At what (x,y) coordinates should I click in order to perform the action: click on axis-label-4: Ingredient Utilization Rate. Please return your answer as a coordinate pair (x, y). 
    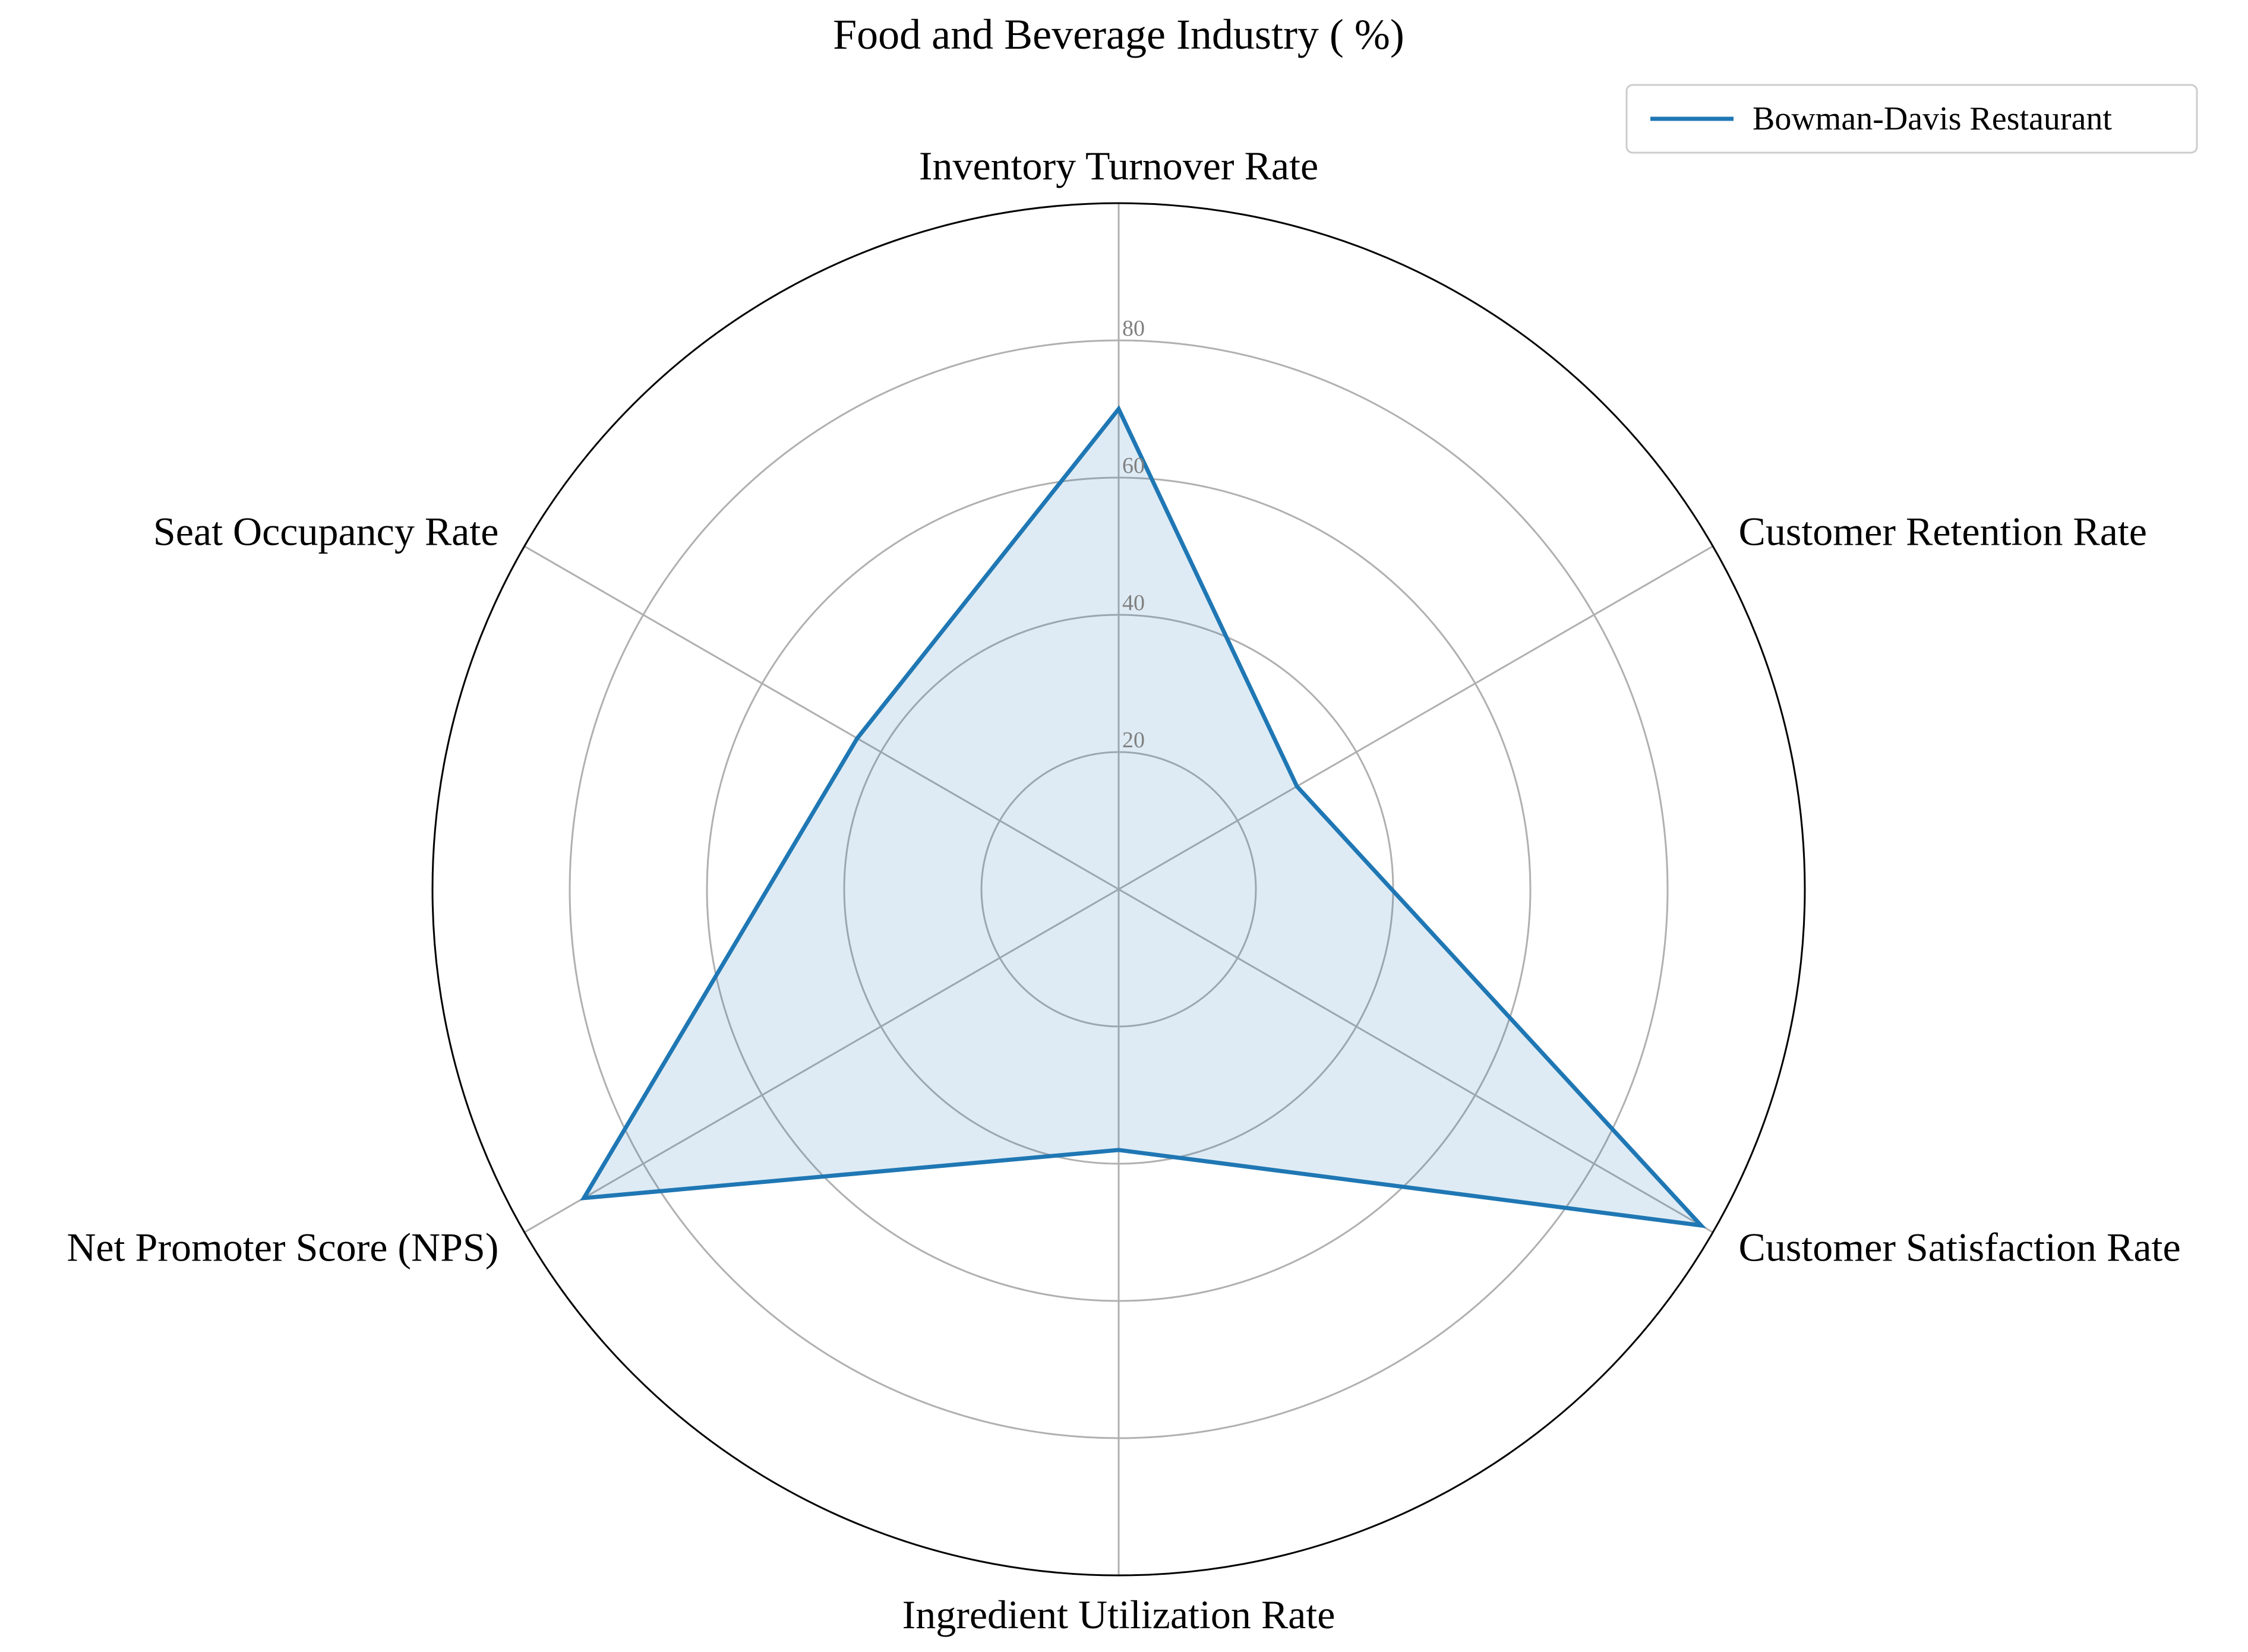
    Looking at the image, I should click on (1118, 1614).